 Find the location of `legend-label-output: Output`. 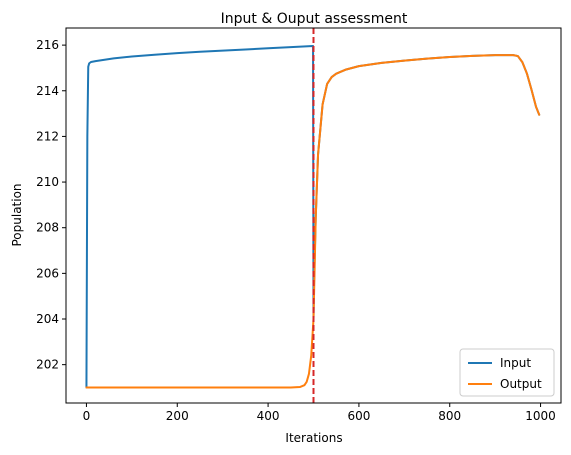

legend-label-output: Output is located at coordinates (521, 384).